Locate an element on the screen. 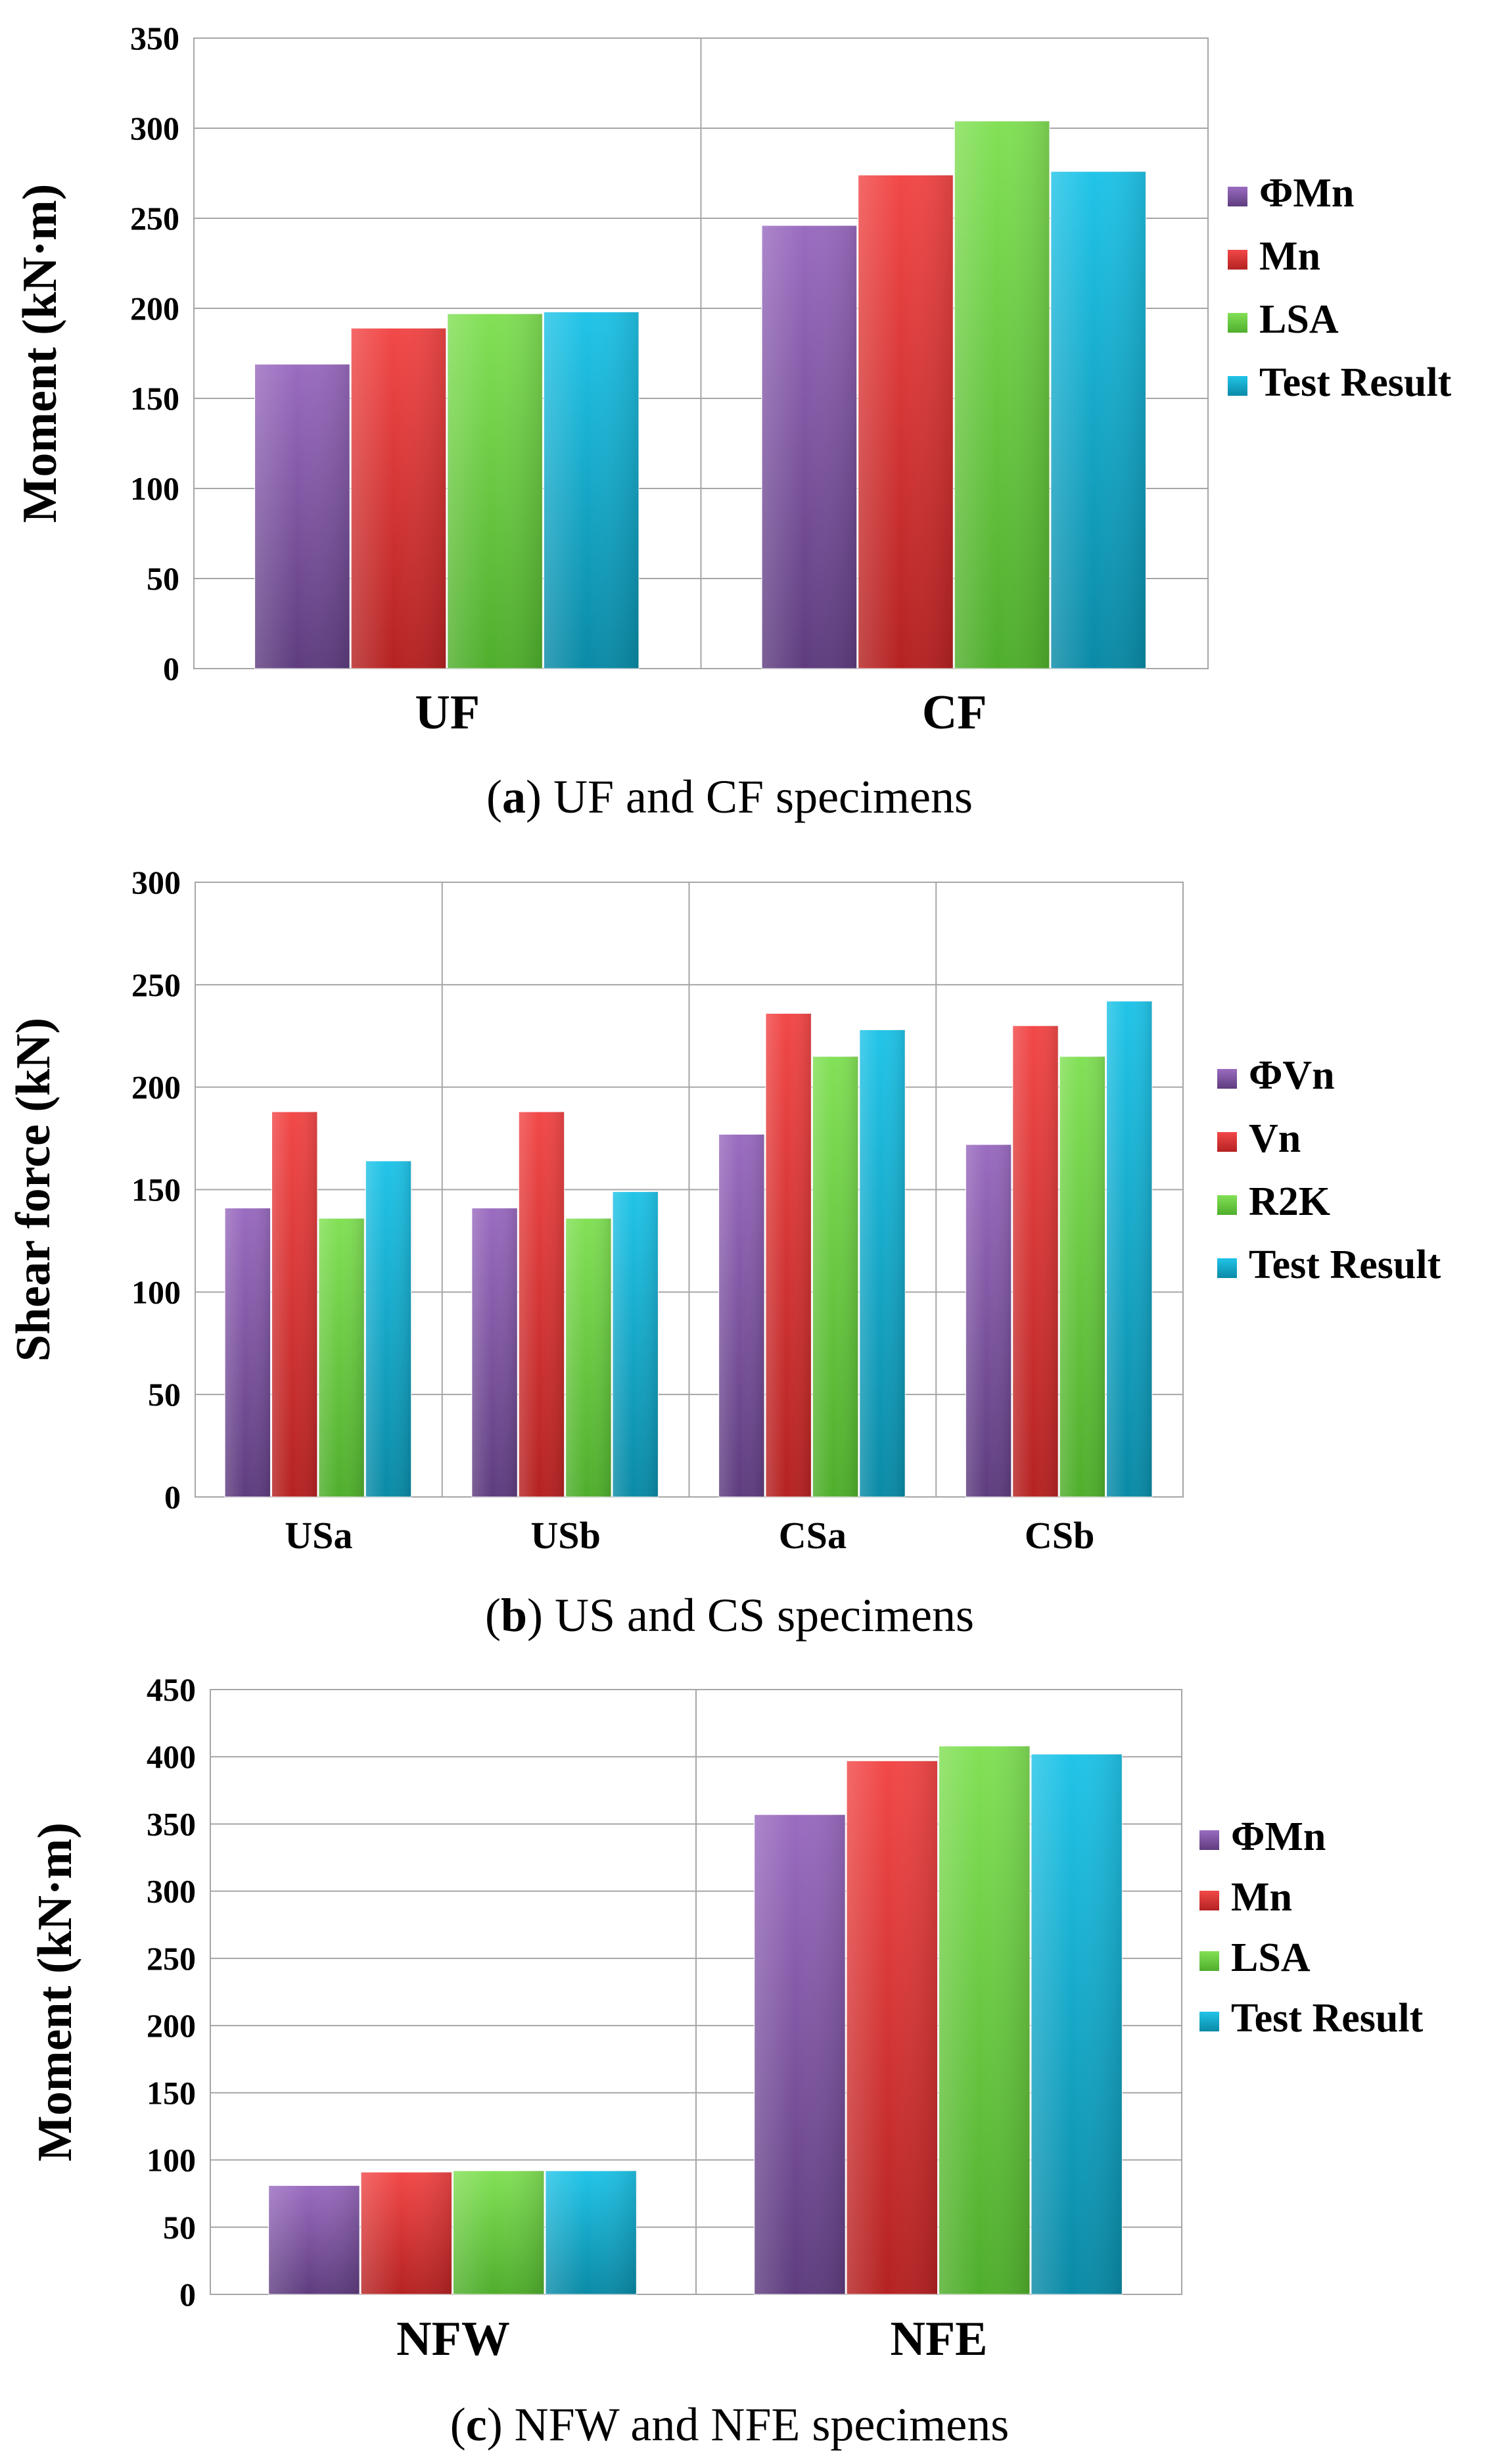  caption-text: UF and CF specimens is located at coordinates (757, 796).